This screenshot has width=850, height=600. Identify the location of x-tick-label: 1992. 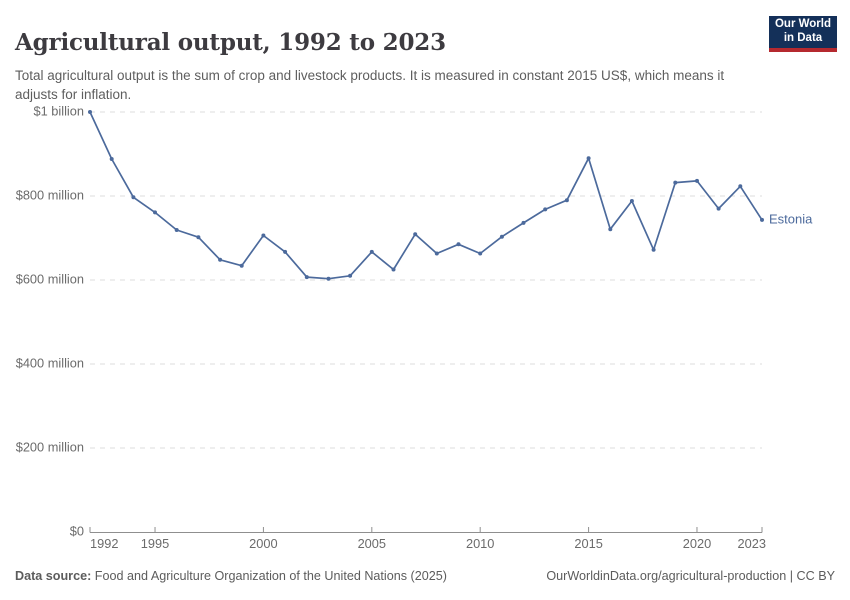
(104, 543).